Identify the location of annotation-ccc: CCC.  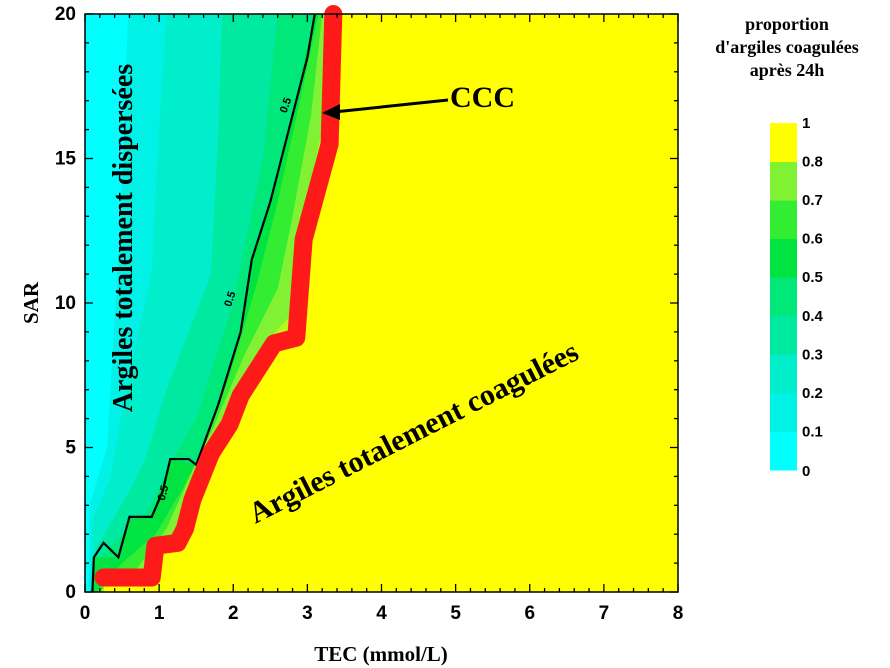
(482, 97).